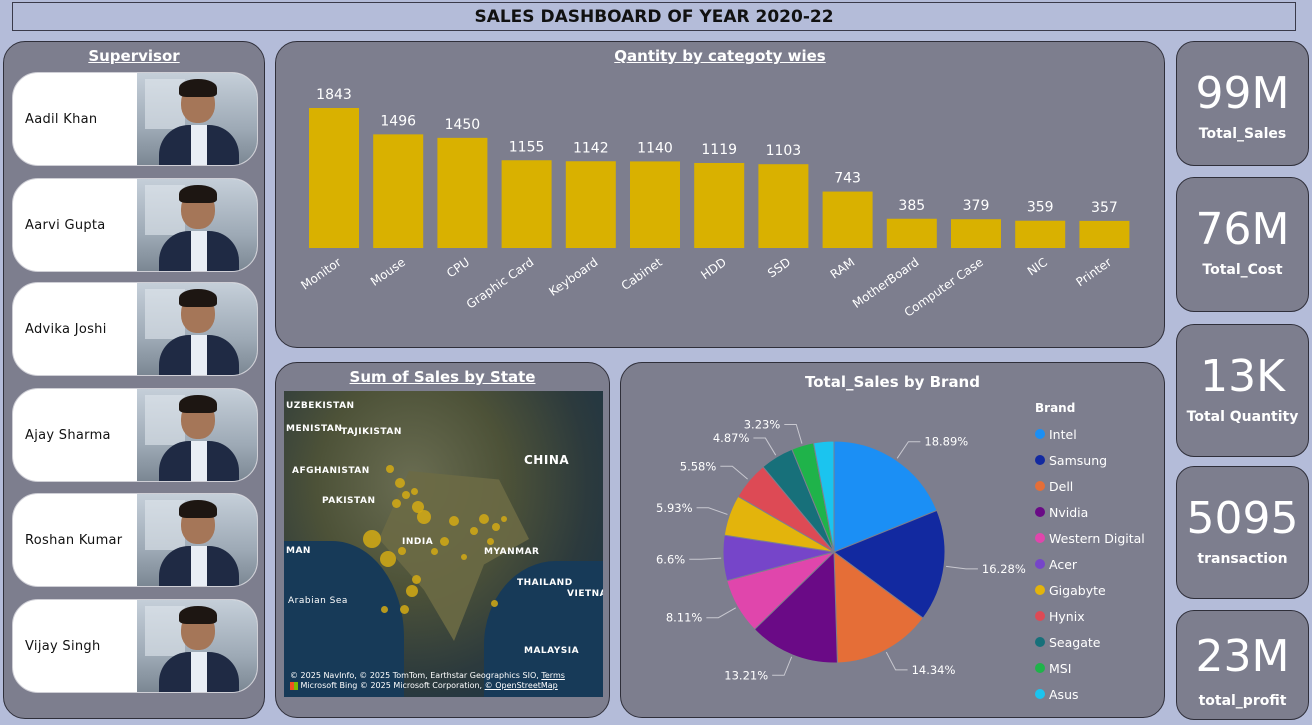 This screenshot has height=725, width=1312. I want to click on bar-hdd, so click(719, 205).